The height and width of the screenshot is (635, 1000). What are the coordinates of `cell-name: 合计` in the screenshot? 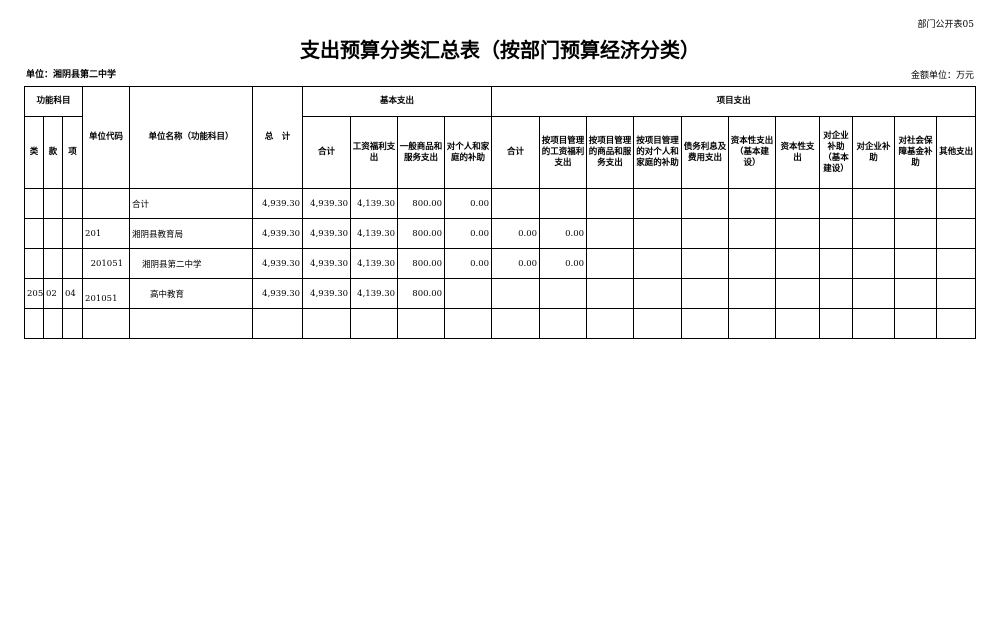 It's located at (191, 203).